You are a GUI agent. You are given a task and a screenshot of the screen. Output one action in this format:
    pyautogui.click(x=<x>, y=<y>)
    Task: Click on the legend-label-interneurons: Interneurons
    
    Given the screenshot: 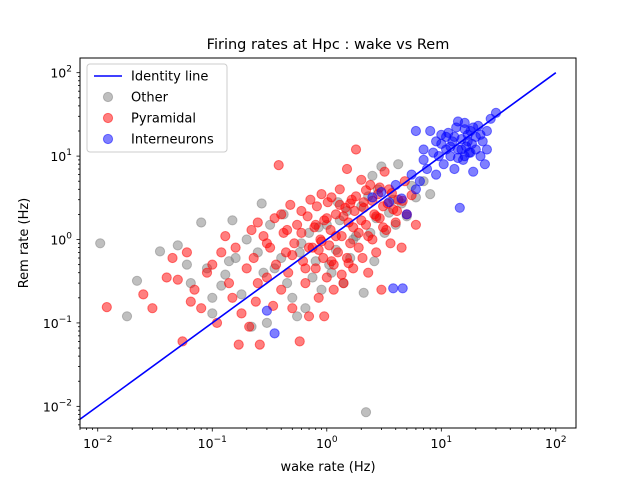 What is the action you would take?
    pyautogui.click(x=172, y=140)
    